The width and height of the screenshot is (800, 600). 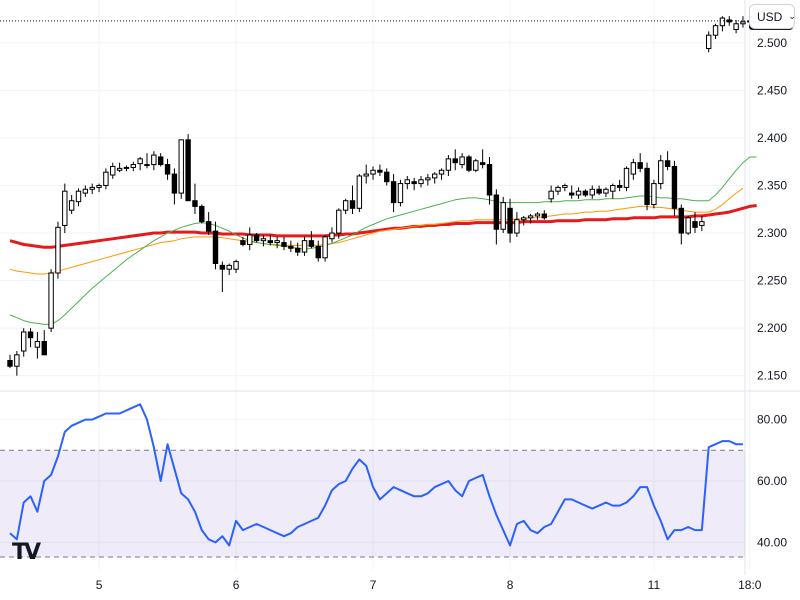 What do you see at coordinates (236, 585) in the screenshot?
I see `time-tick-label: 6` at bounding box center [236, 585].